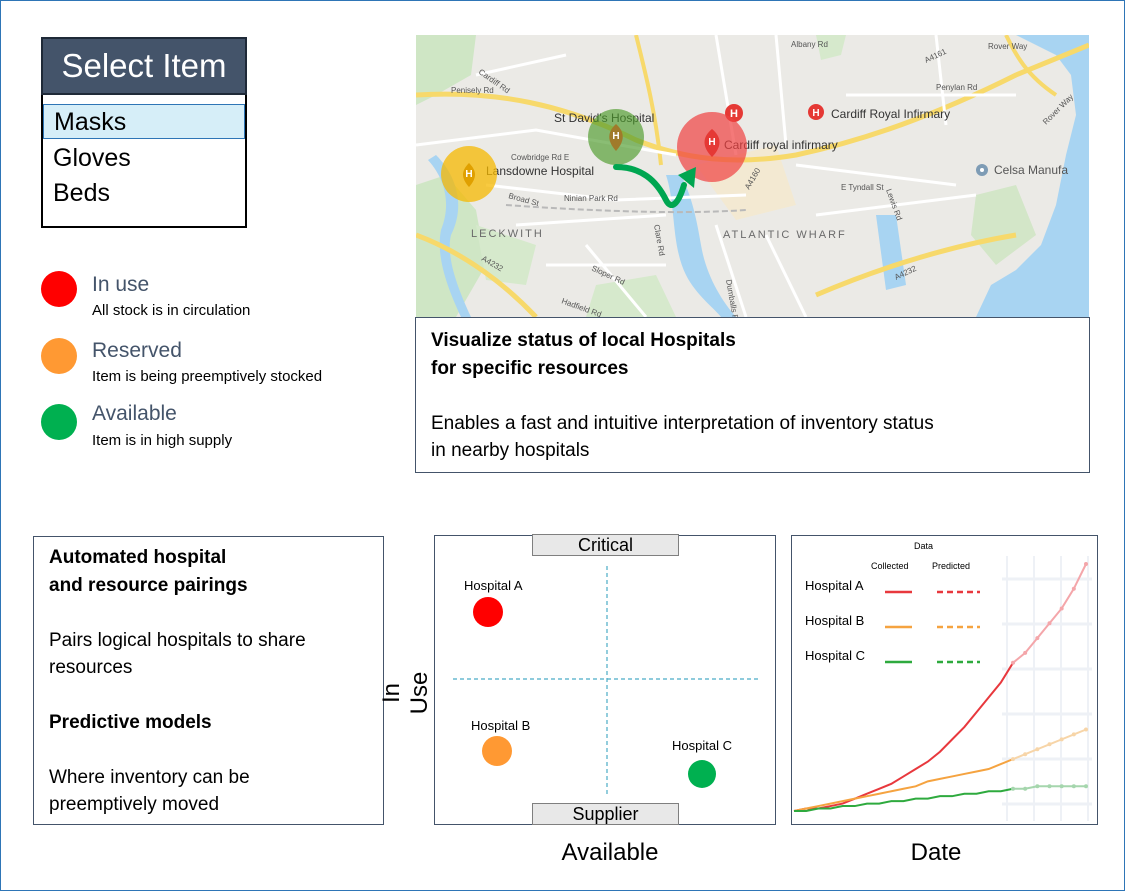  I want to click on select-option-gloves: Gloves, so click(92, 158).